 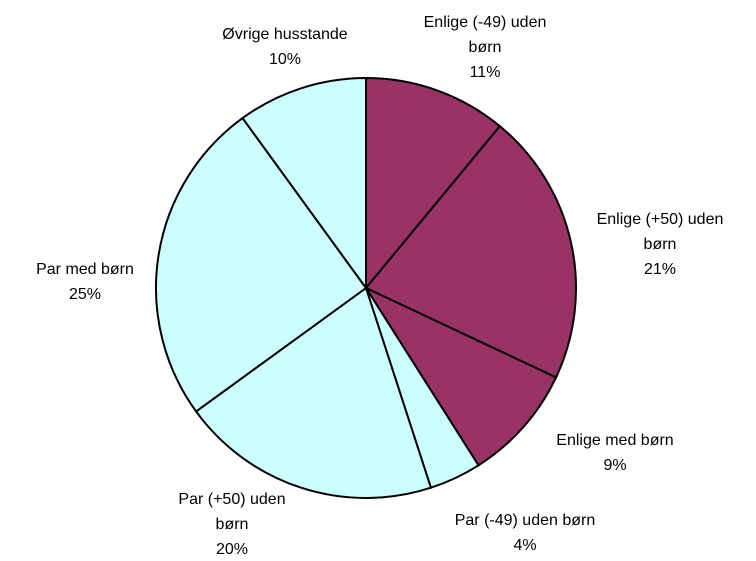 What do you see at coordinates (525, 533) in the screenshot?
I see `slice-label: Par (-49) uden børn 4%` at bounding box center [525, 533].